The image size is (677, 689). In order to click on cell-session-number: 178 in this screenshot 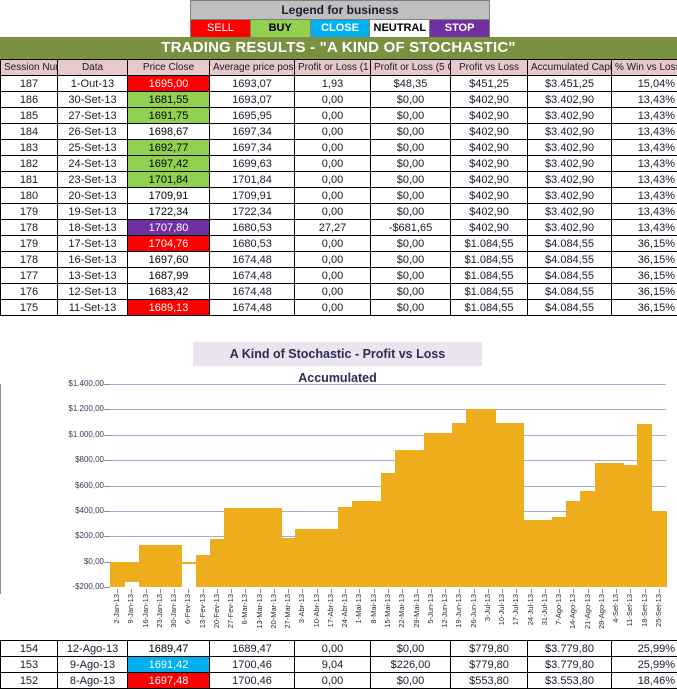, I will do `click(29, 228)`.